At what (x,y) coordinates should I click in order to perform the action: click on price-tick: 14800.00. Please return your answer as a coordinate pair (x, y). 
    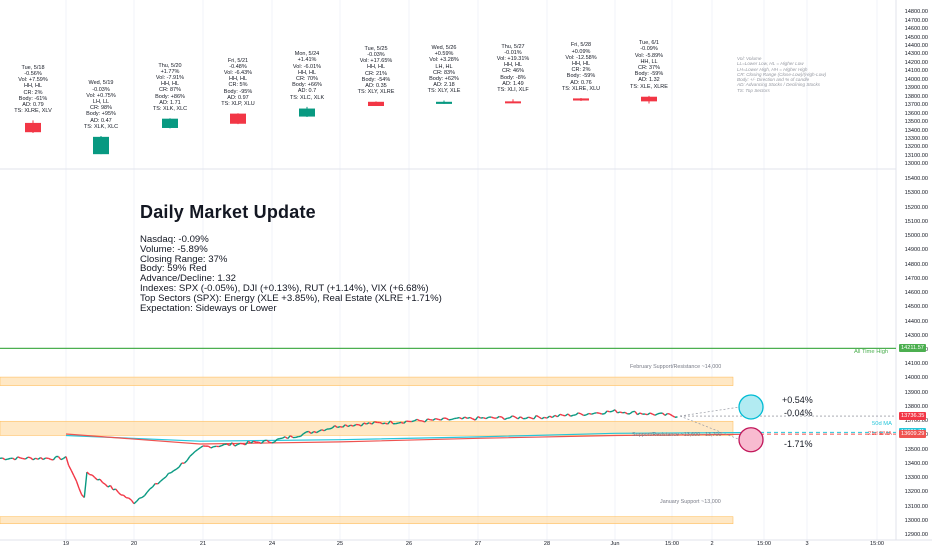
    Looking at the image, I should click on (916, 12).